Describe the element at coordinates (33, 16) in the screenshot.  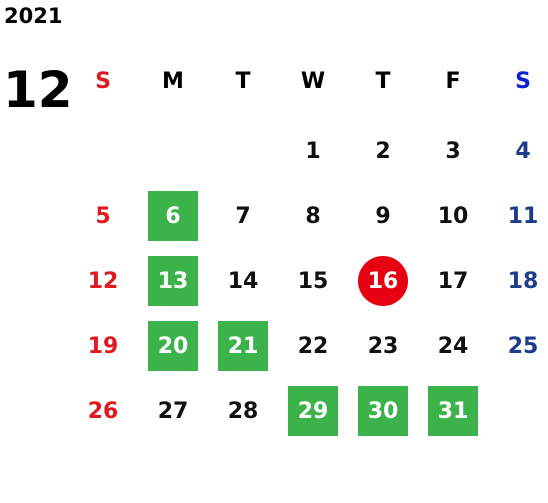
I see `year: 2021` at that location.